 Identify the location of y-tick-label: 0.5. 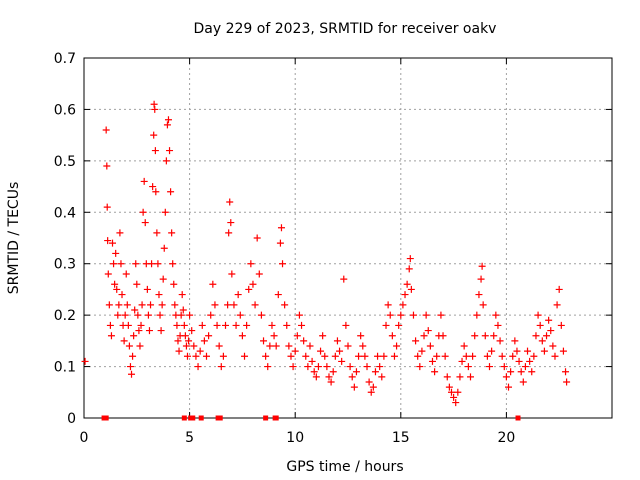
(65, 162).